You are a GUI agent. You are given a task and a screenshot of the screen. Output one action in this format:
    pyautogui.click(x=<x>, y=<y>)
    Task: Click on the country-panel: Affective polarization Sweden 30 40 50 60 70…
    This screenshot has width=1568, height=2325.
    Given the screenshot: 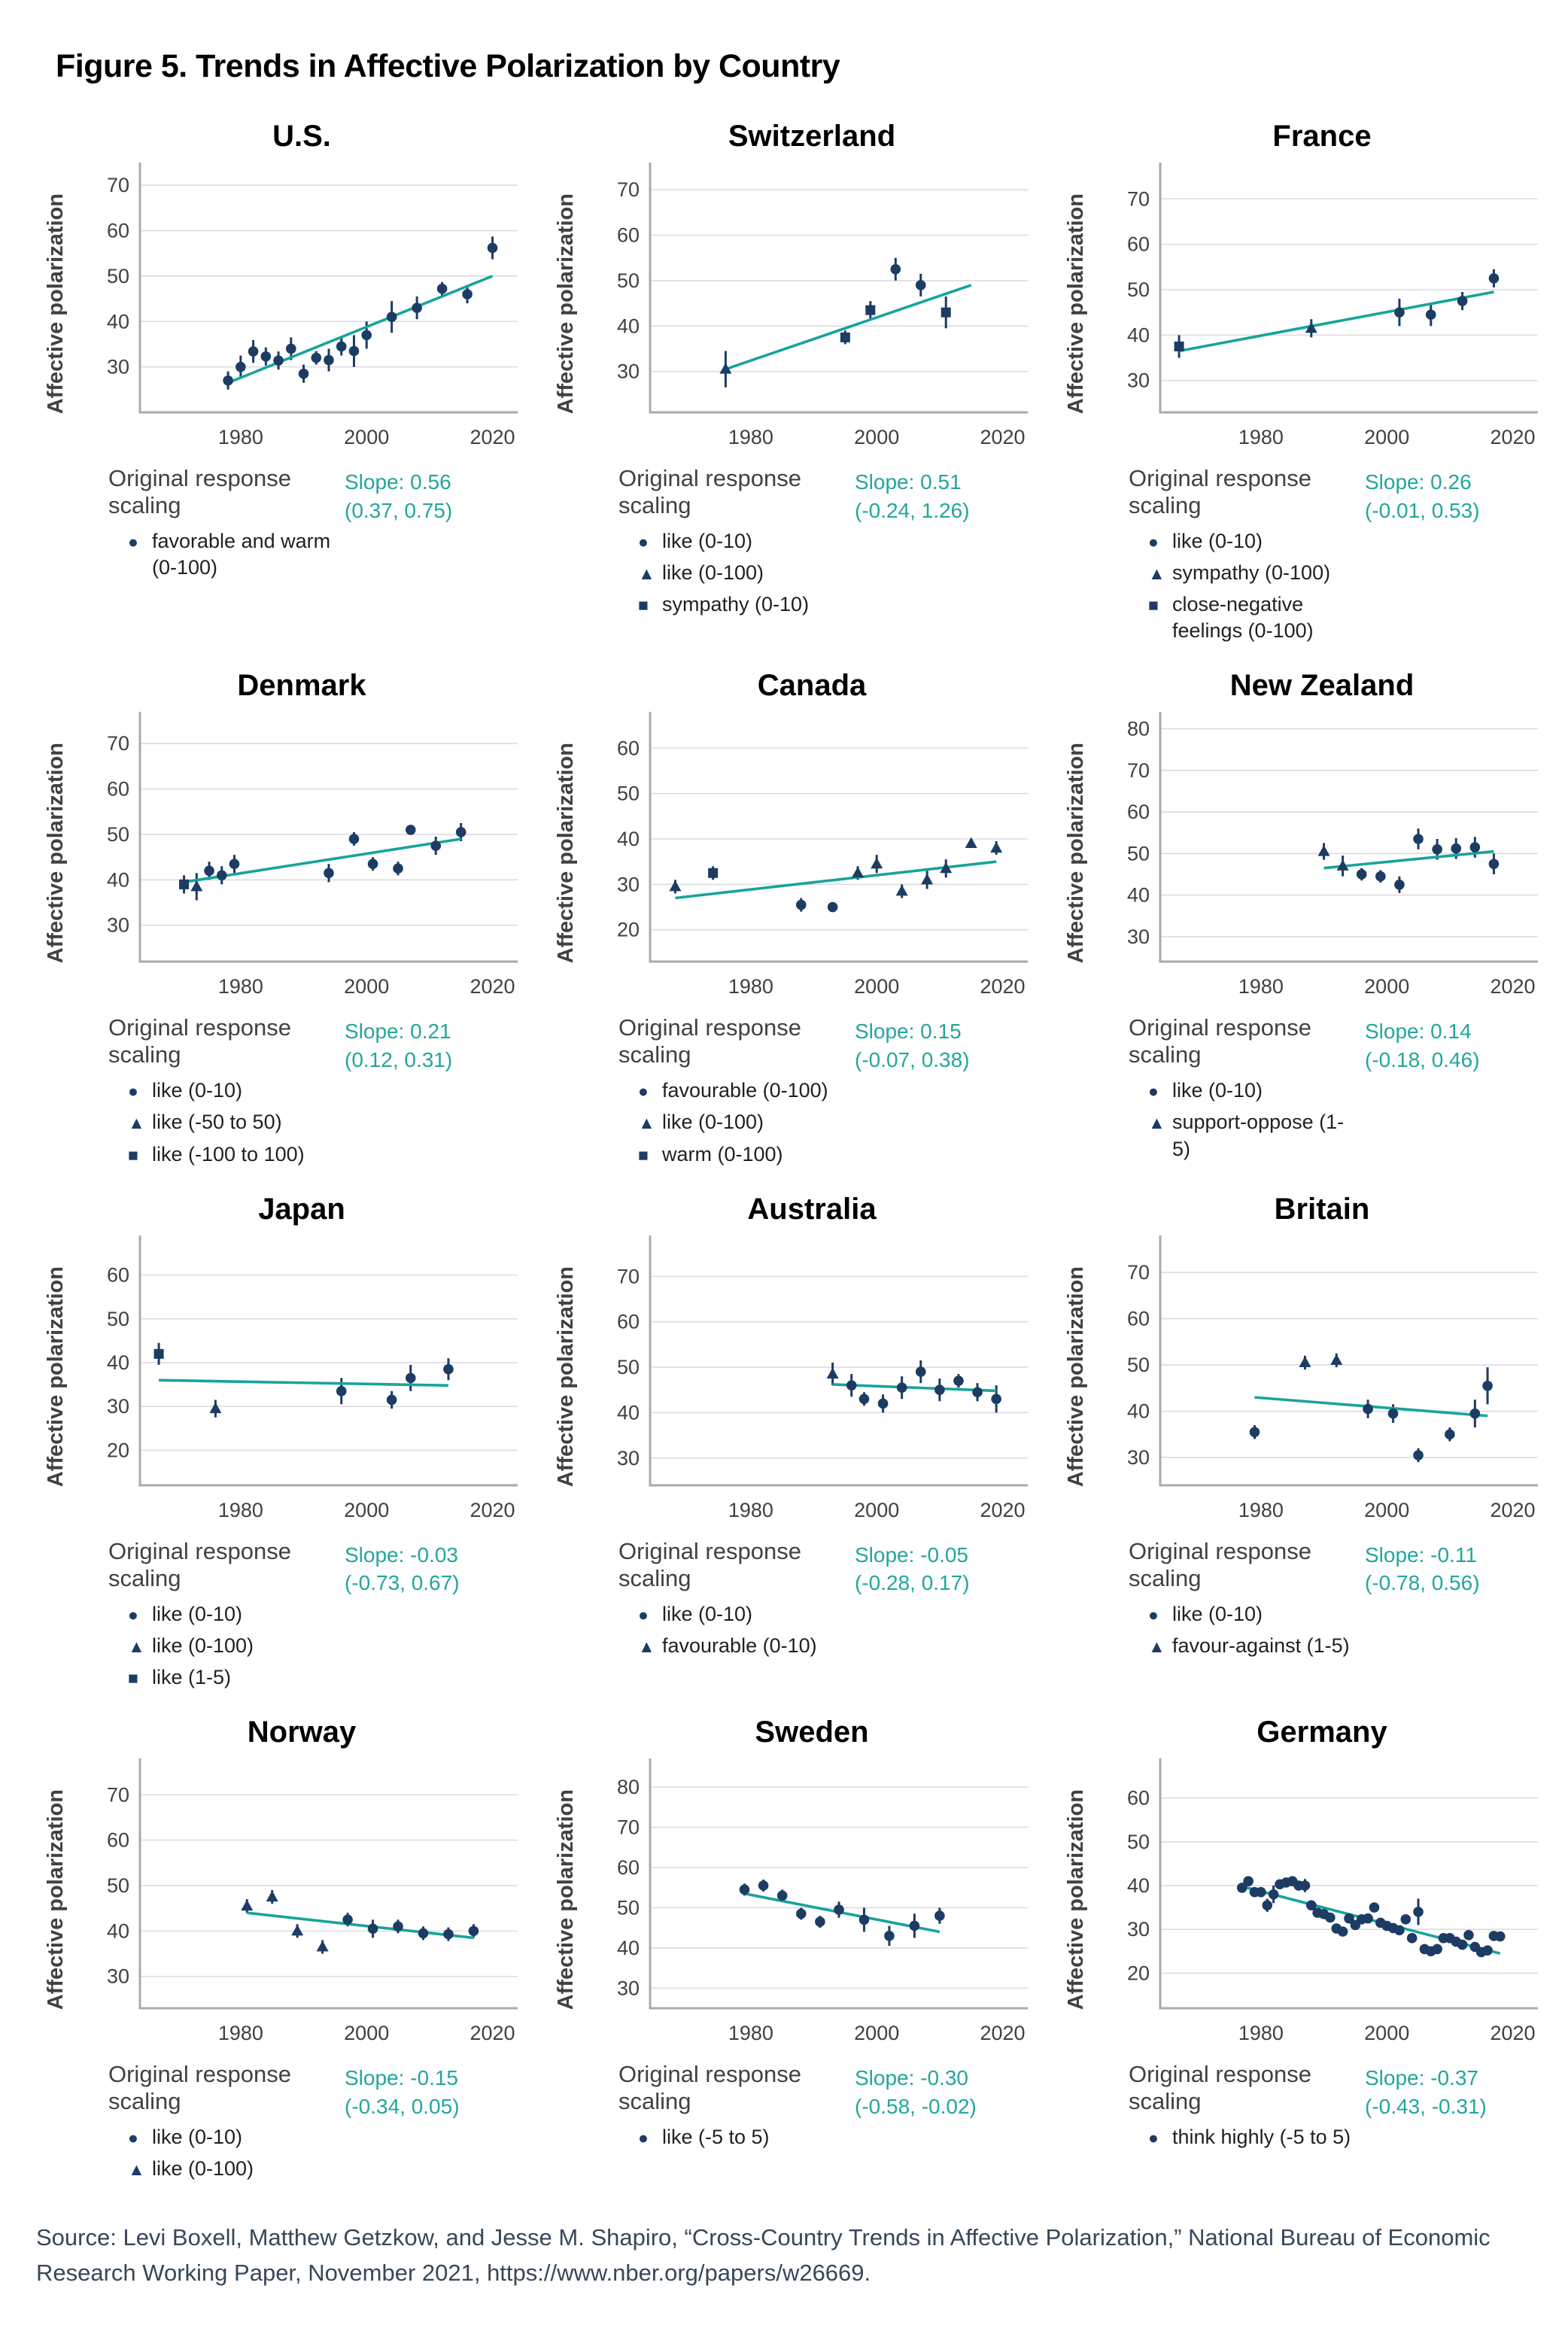 What is the action you would take?
    pyautogui.click(x=792, y=1951)
    